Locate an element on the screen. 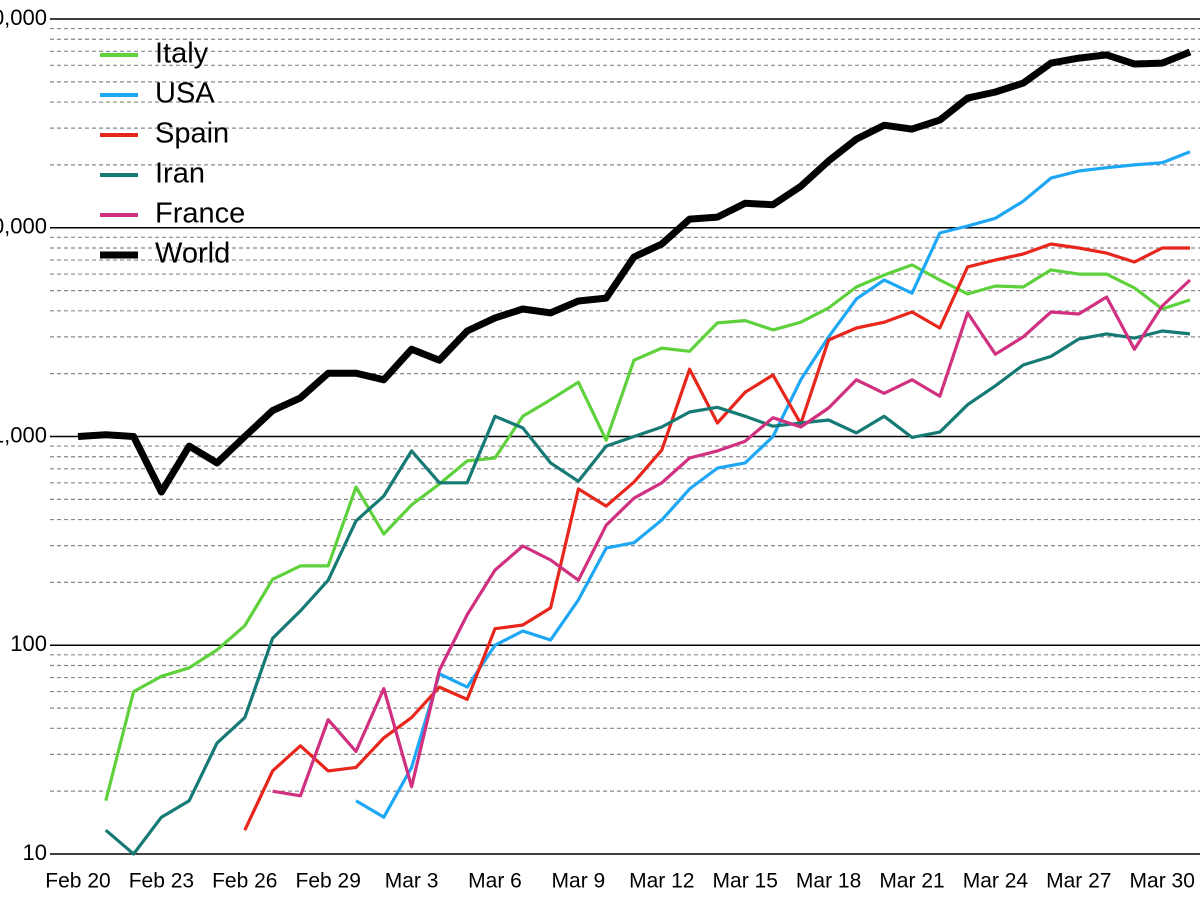  legend-label: Iran is located at coordinates (180, 174).